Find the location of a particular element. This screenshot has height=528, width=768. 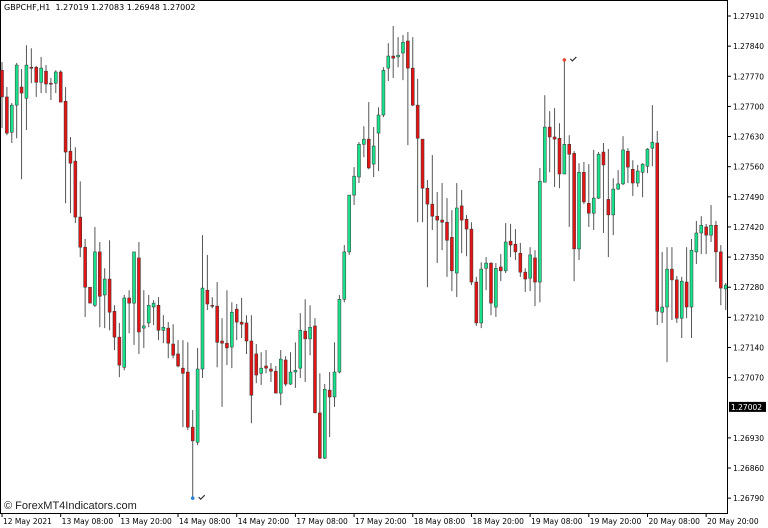

y-tick-label: 1.27210 is located at coordinates (748, 317).